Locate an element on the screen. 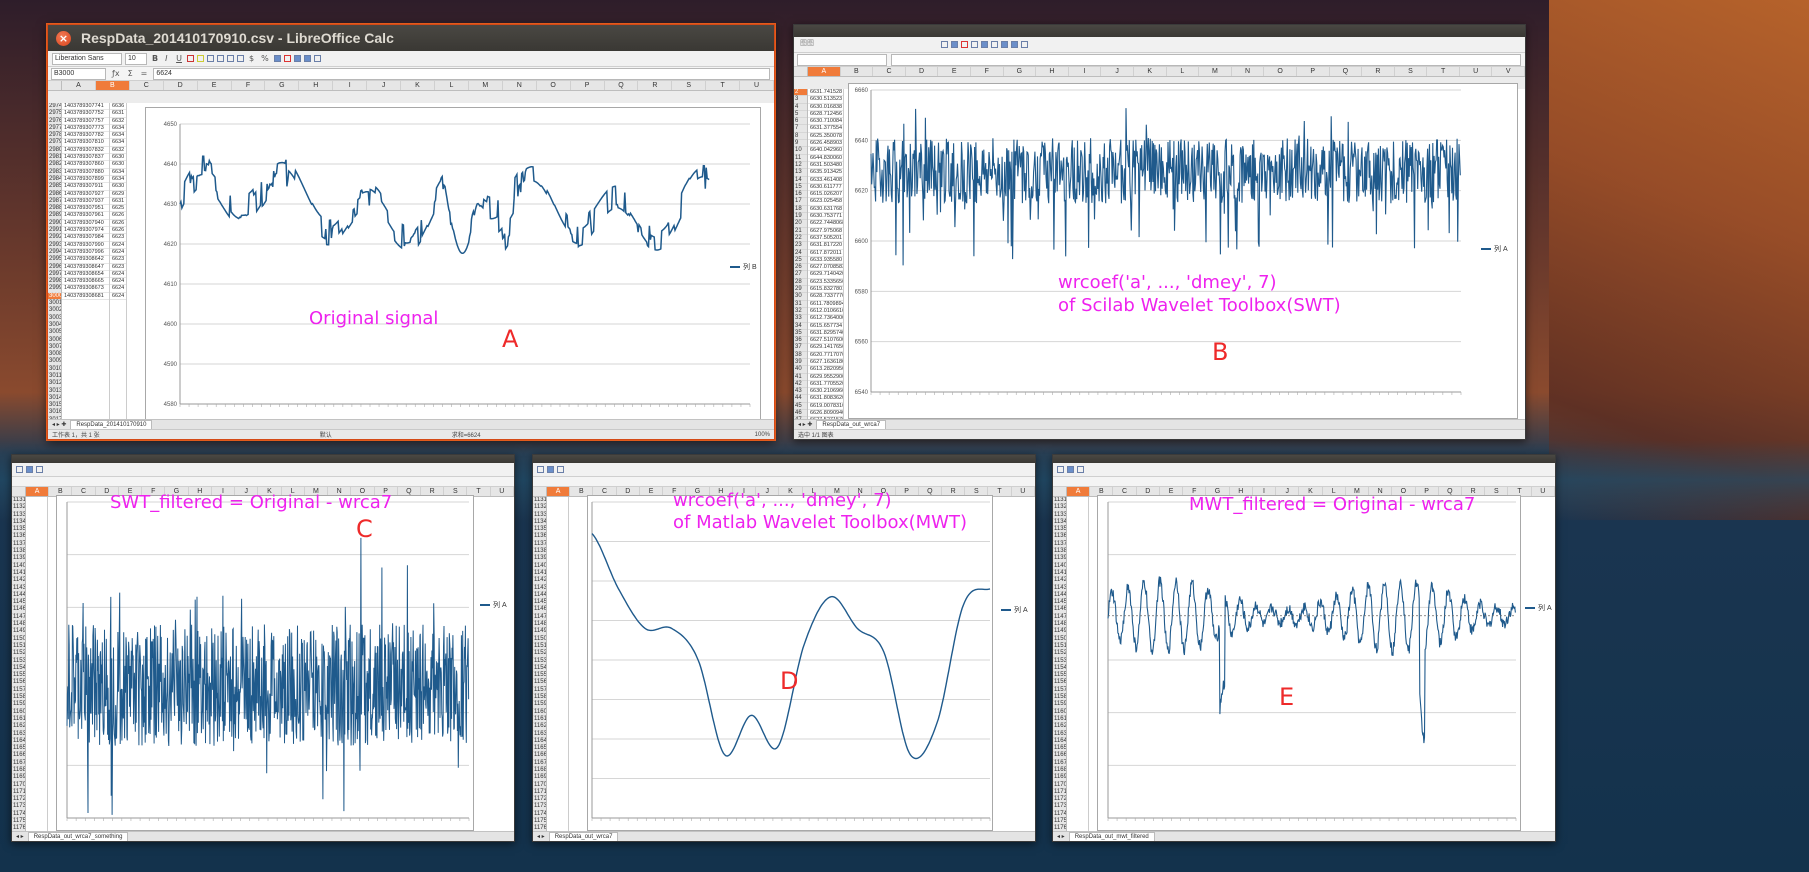  row-header: 3011 is located at coordinates (55, 376).